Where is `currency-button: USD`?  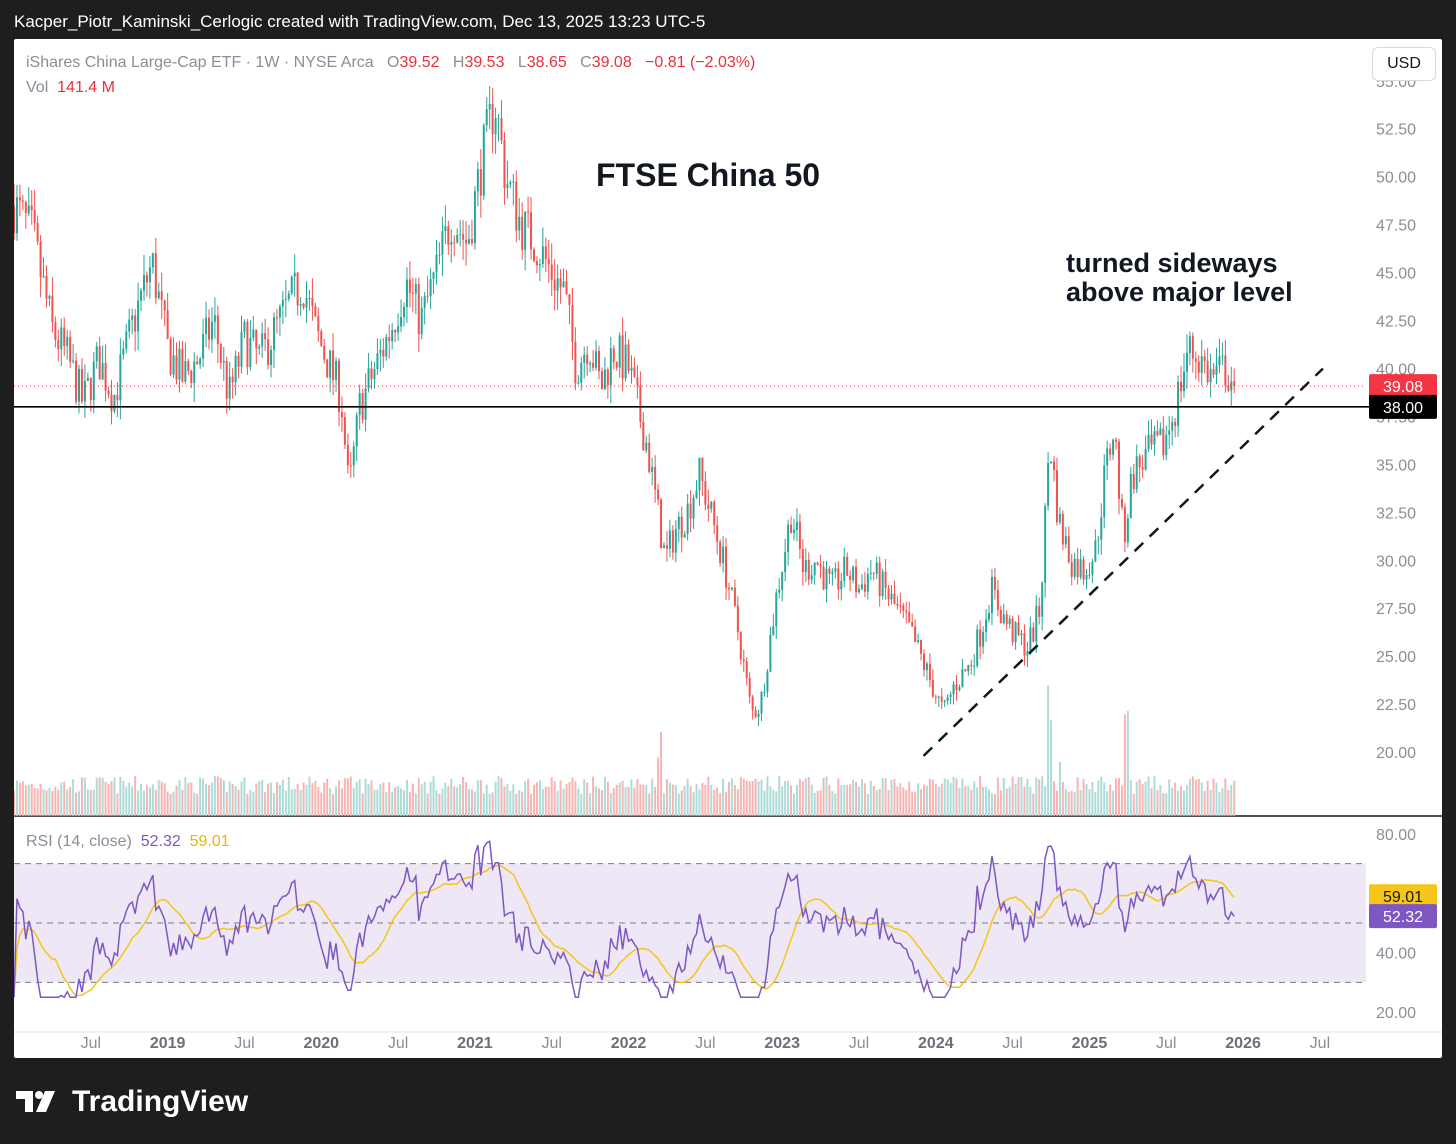 currency-button: USD is located at coordinates (1404, 64).